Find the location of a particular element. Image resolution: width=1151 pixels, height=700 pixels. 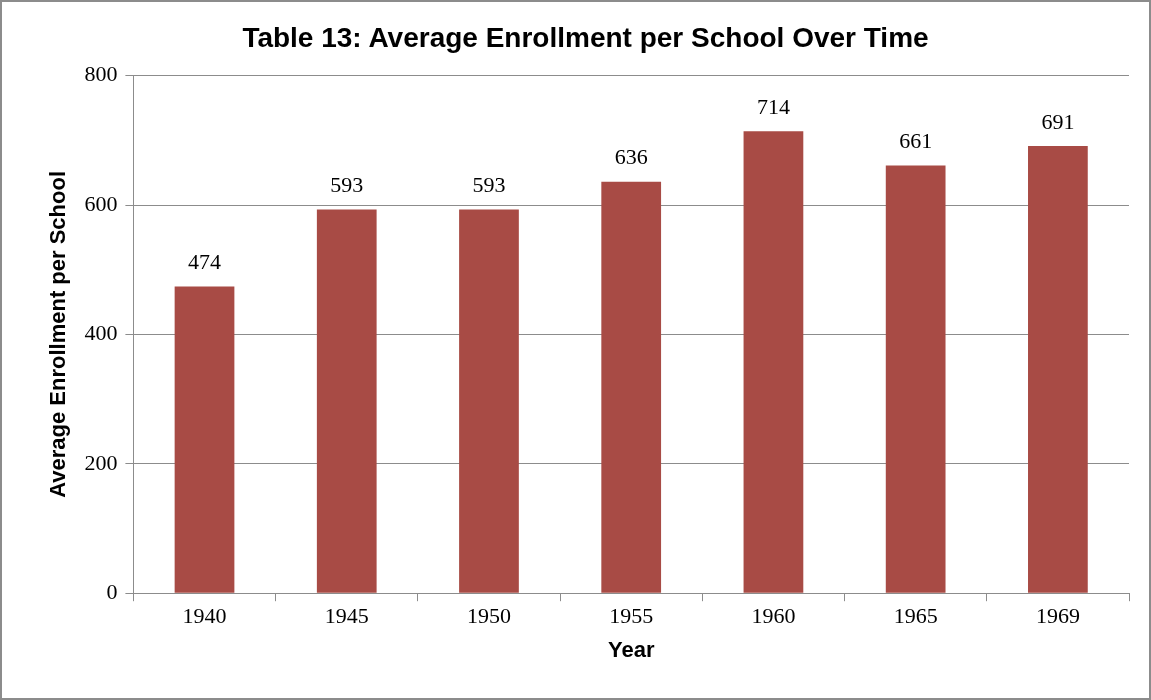

data-label: 714 is located at coordinates (773, 107).